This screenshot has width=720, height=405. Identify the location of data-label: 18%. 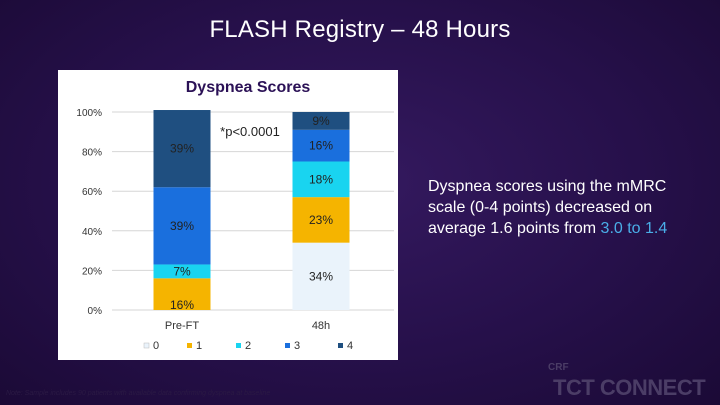
(321, 179).